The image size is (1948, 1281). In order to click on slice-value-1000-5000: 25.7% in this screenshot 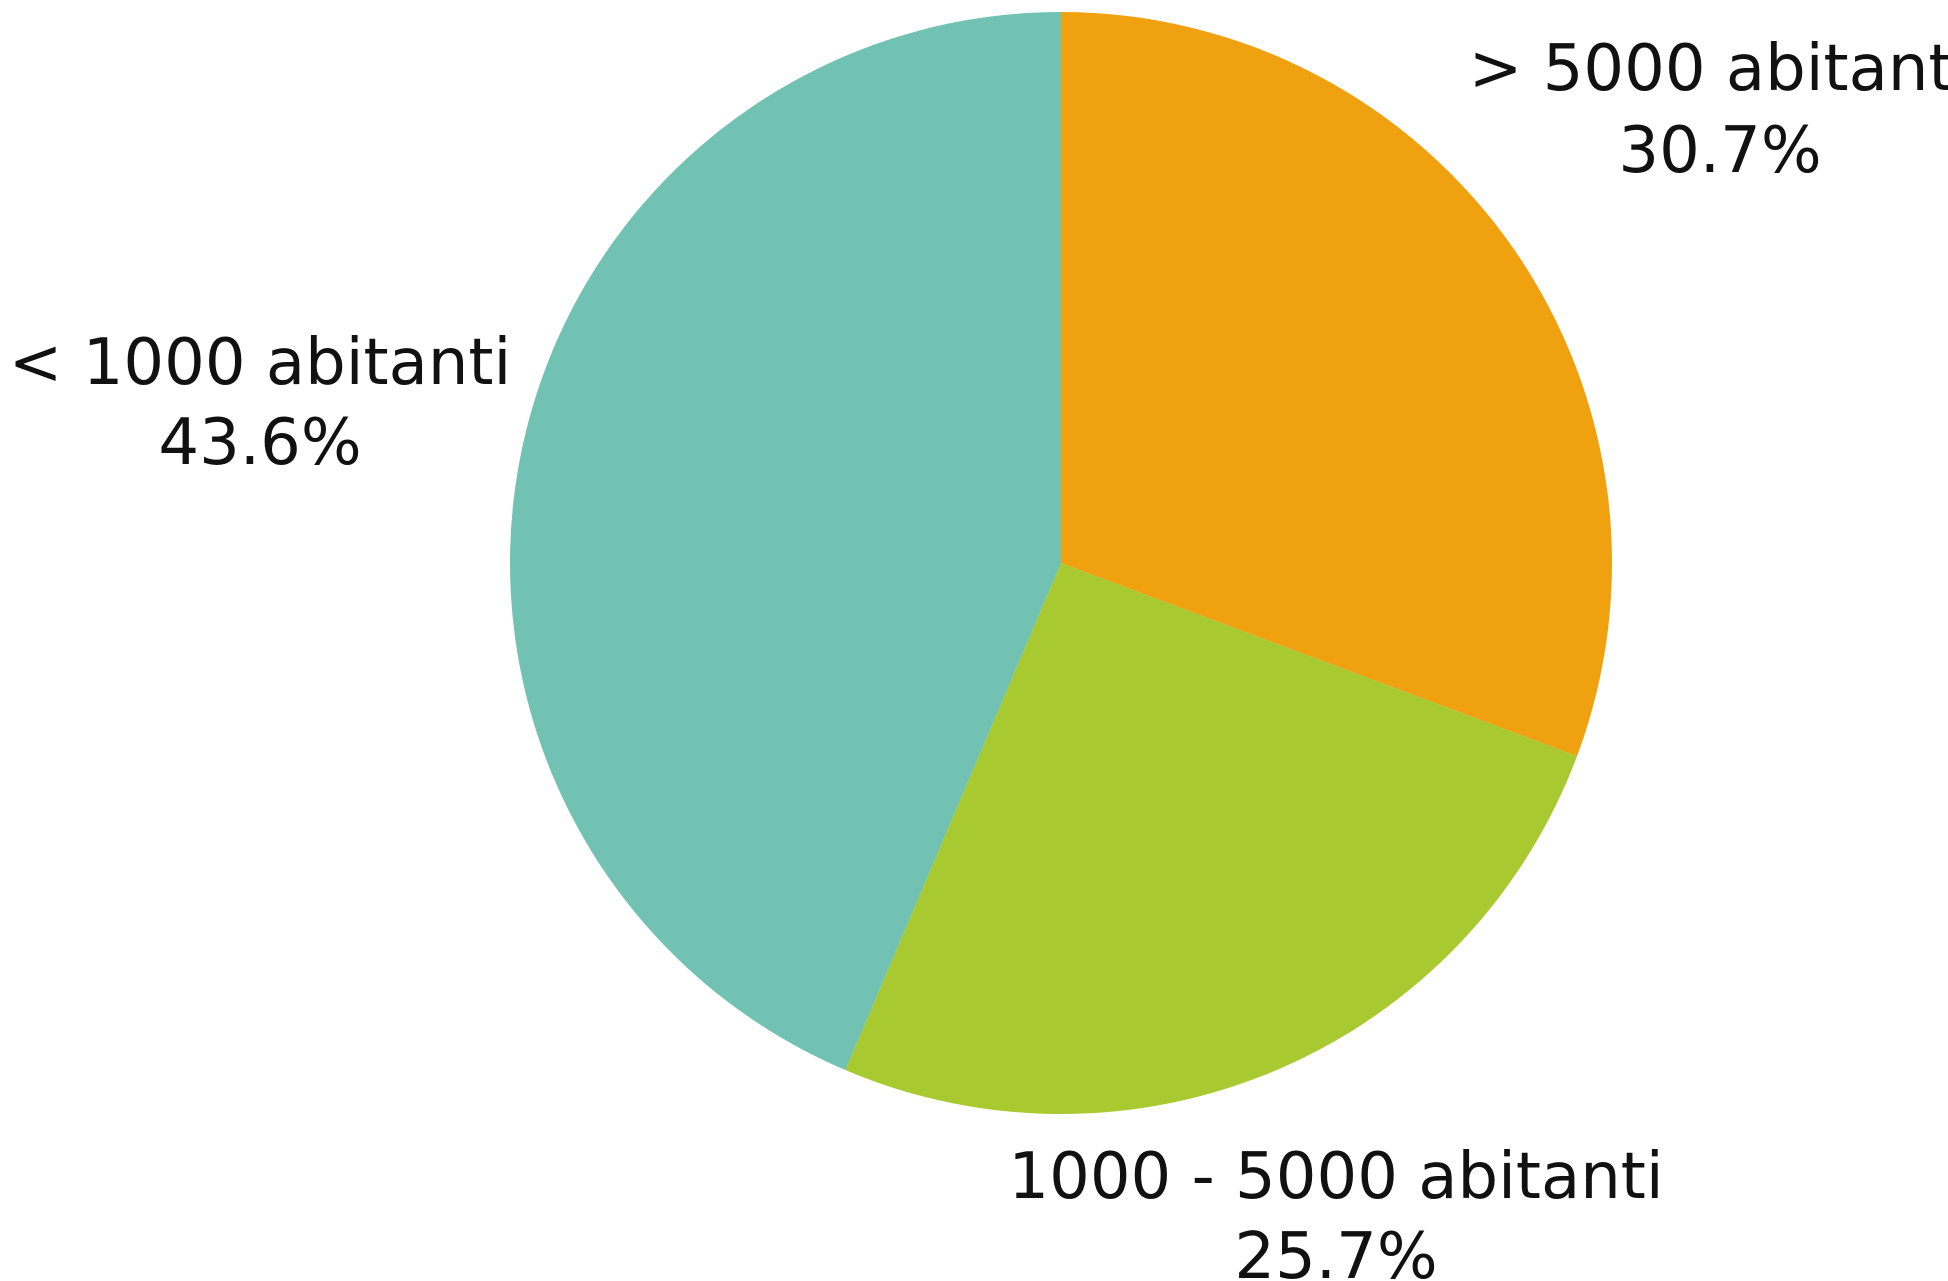, I will do `click(1335, 1250)`.